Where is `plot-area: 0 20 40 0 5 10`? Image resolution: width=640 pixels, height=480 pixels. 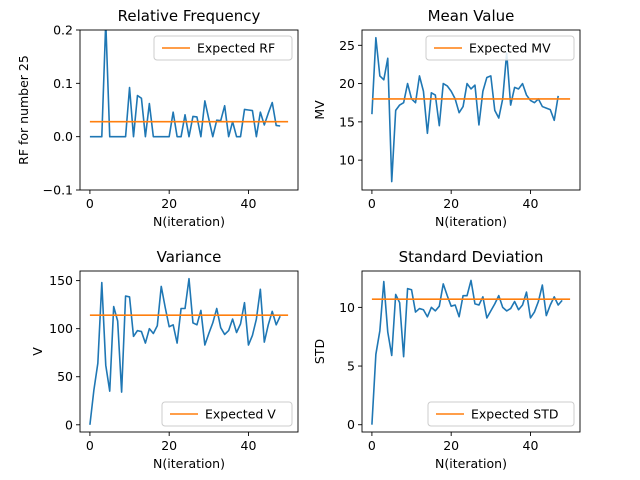 plot-area: 0 20 40 0 5 10 is located at coordinates (460, 361).